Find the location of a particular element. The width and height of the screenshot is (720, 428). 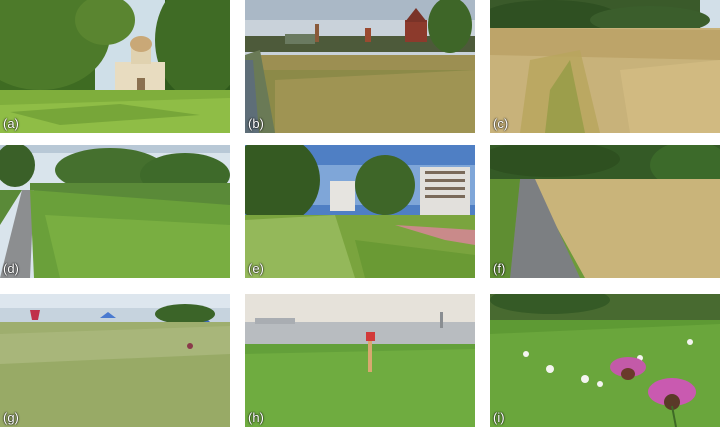

panel-label: (a) is located at coordinates (11, 123).